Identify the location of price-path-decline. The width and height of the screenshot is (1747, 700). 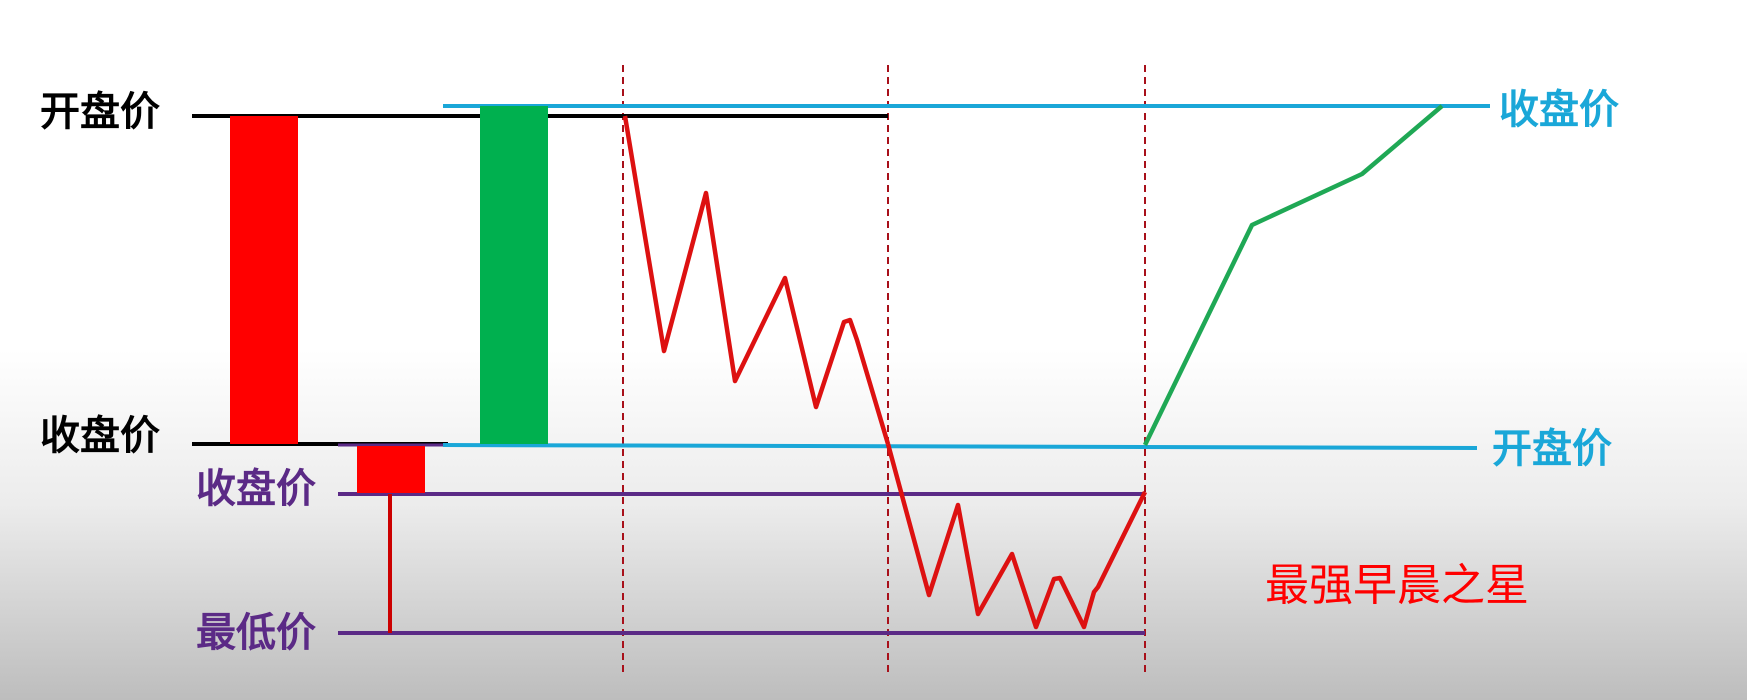
(756, 280).